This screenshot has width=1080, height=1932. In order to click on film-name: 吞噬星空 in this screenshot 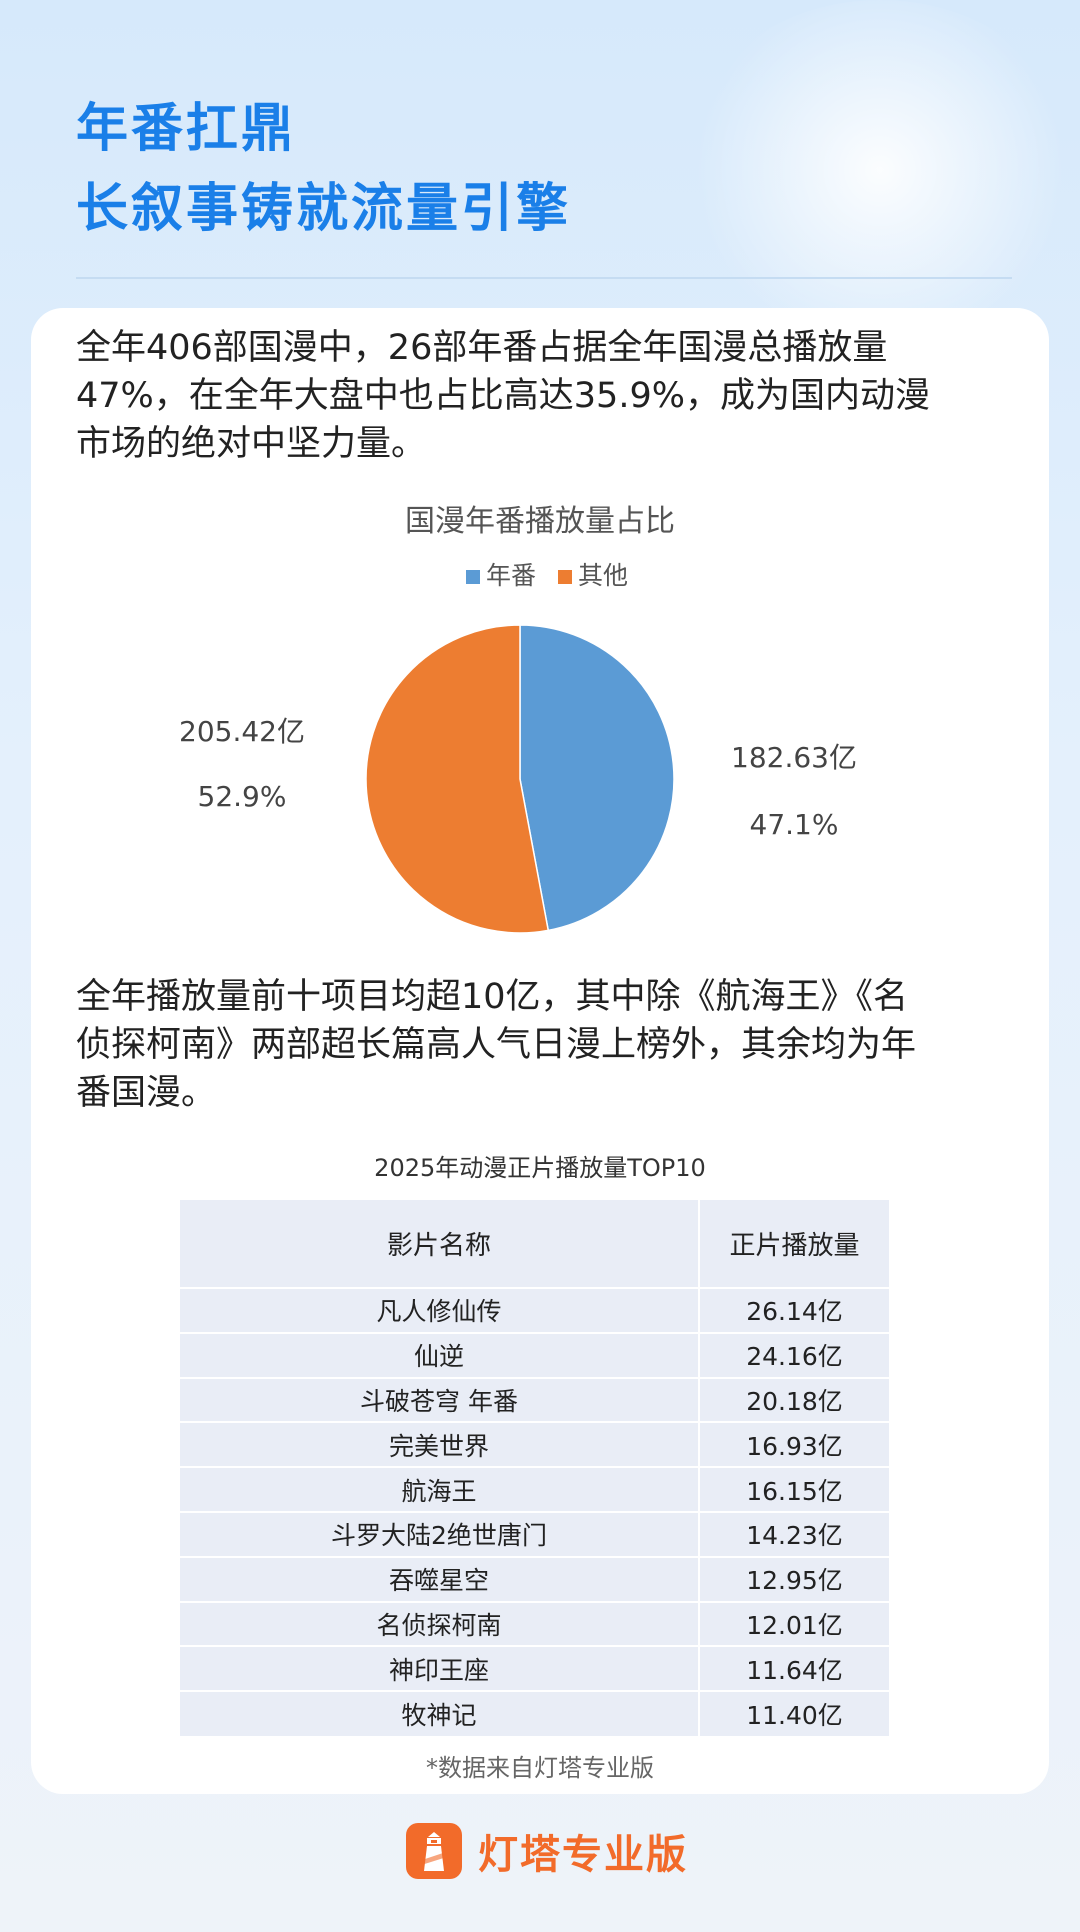, I will do `click(439, 1578)`.